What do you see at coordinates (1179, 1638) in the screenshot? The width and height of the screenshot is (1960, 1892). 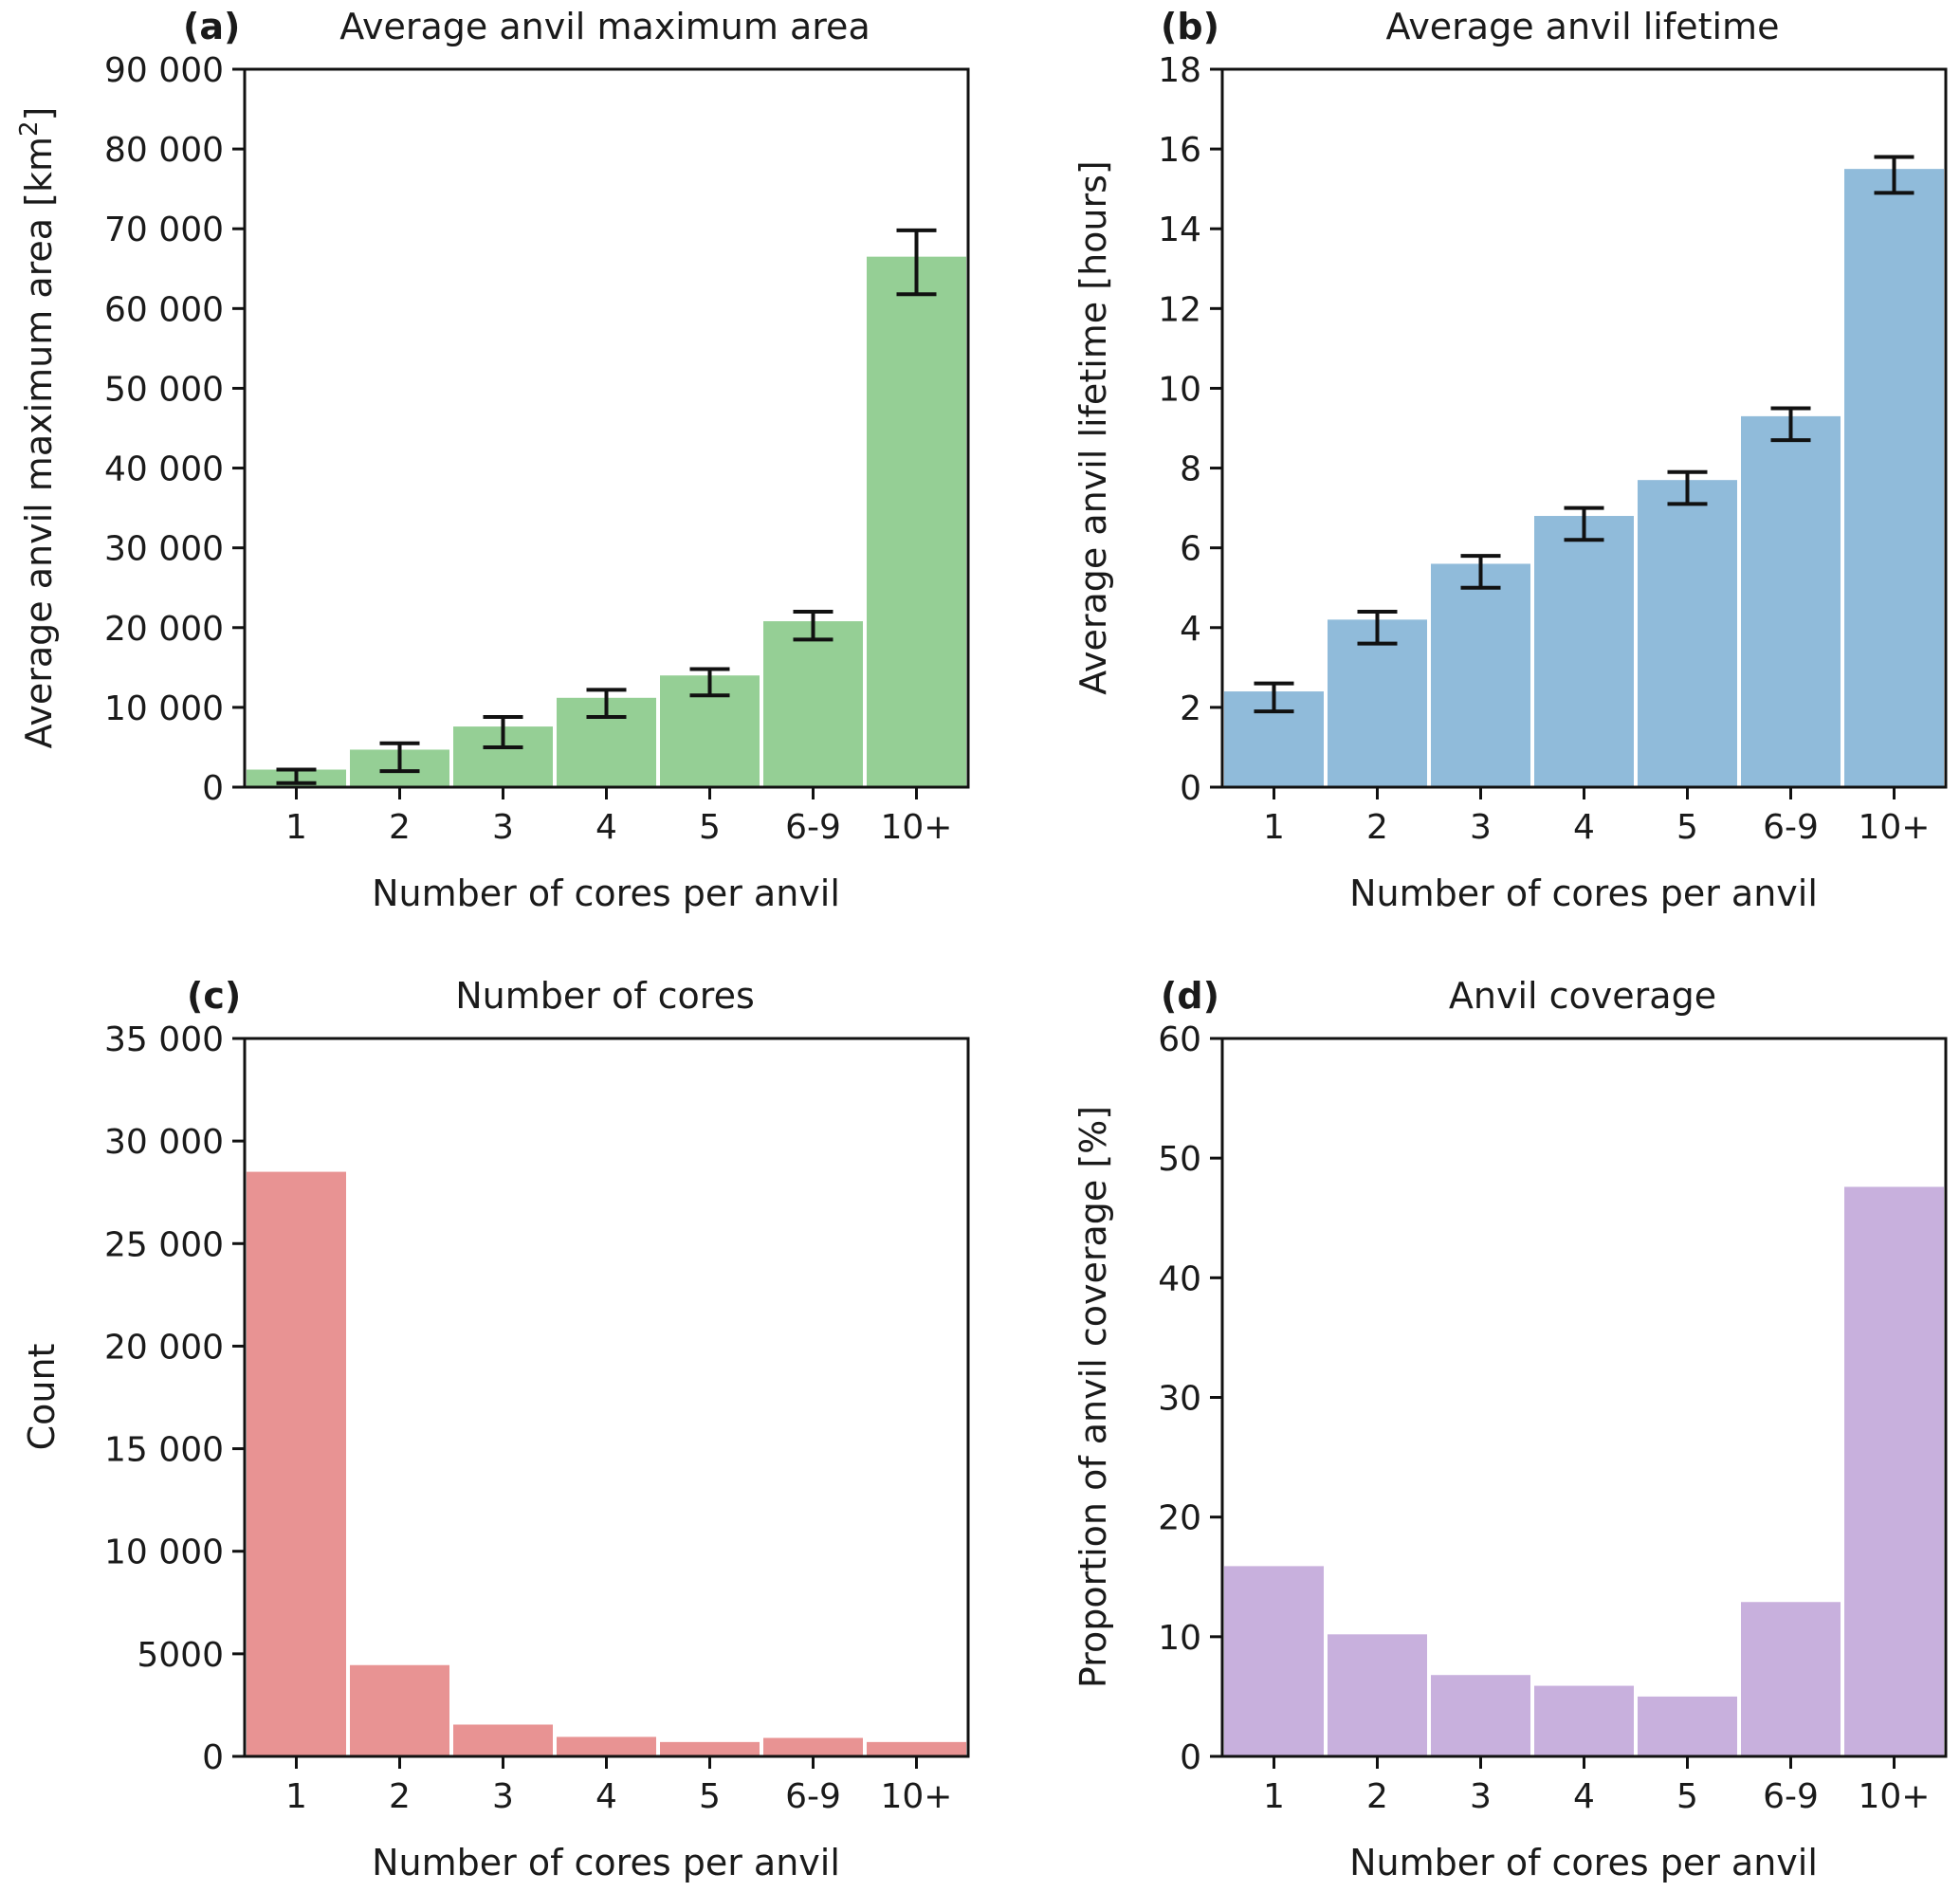 I see `panel-d-ytick-label: 10` at bounding box center [1179, 1638].